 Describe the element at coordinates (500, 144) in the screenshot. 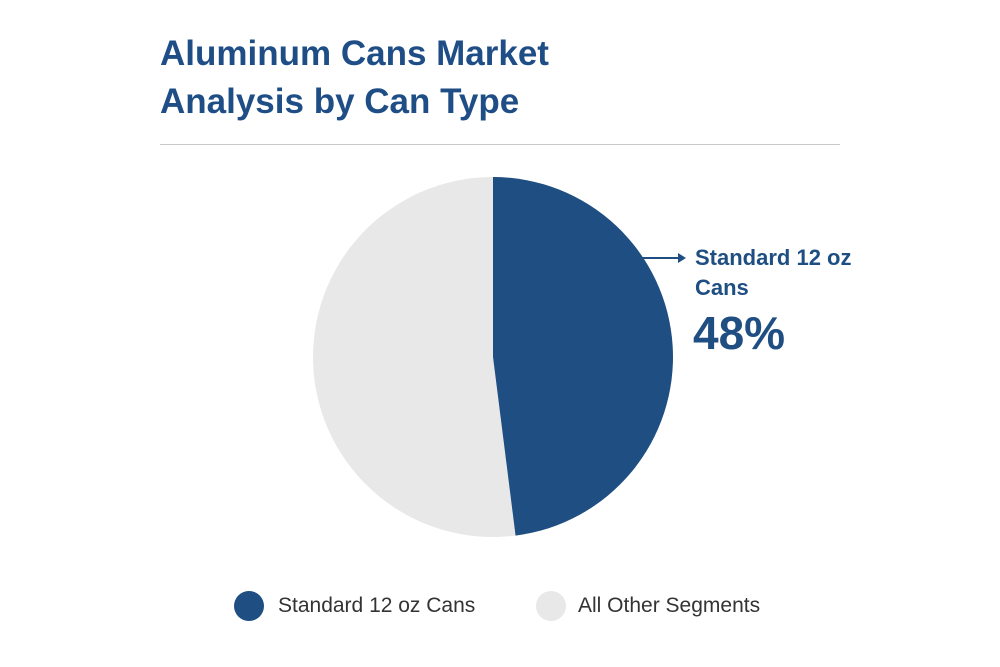

I see `divider` at that location.